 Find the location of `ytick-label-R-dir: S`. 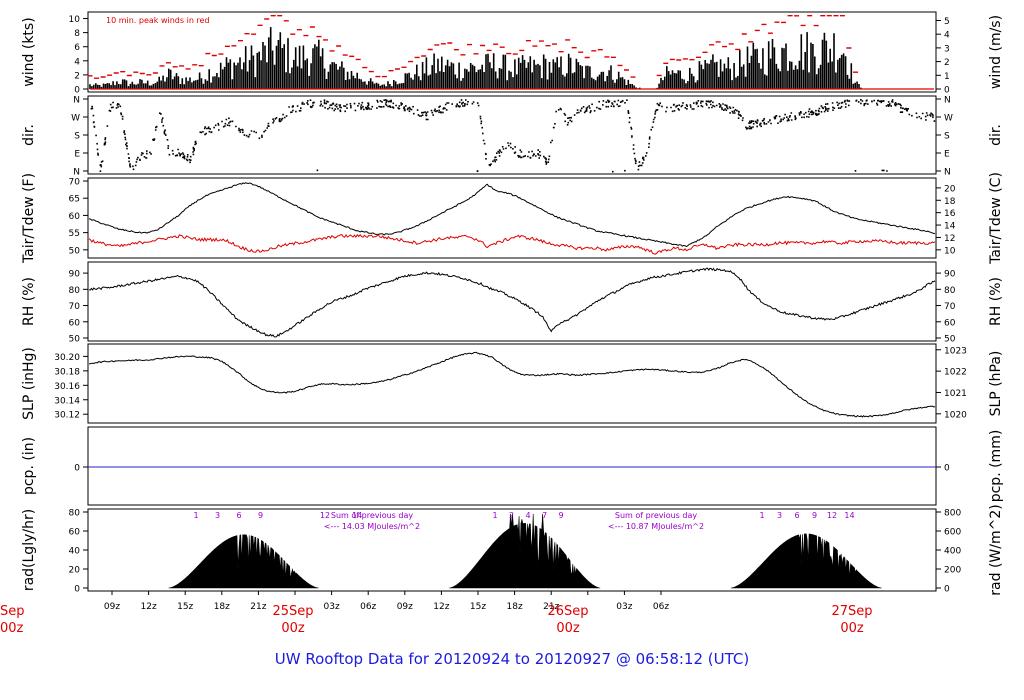

ytick-label-R-dir: S is located at coordinates (947, 137).